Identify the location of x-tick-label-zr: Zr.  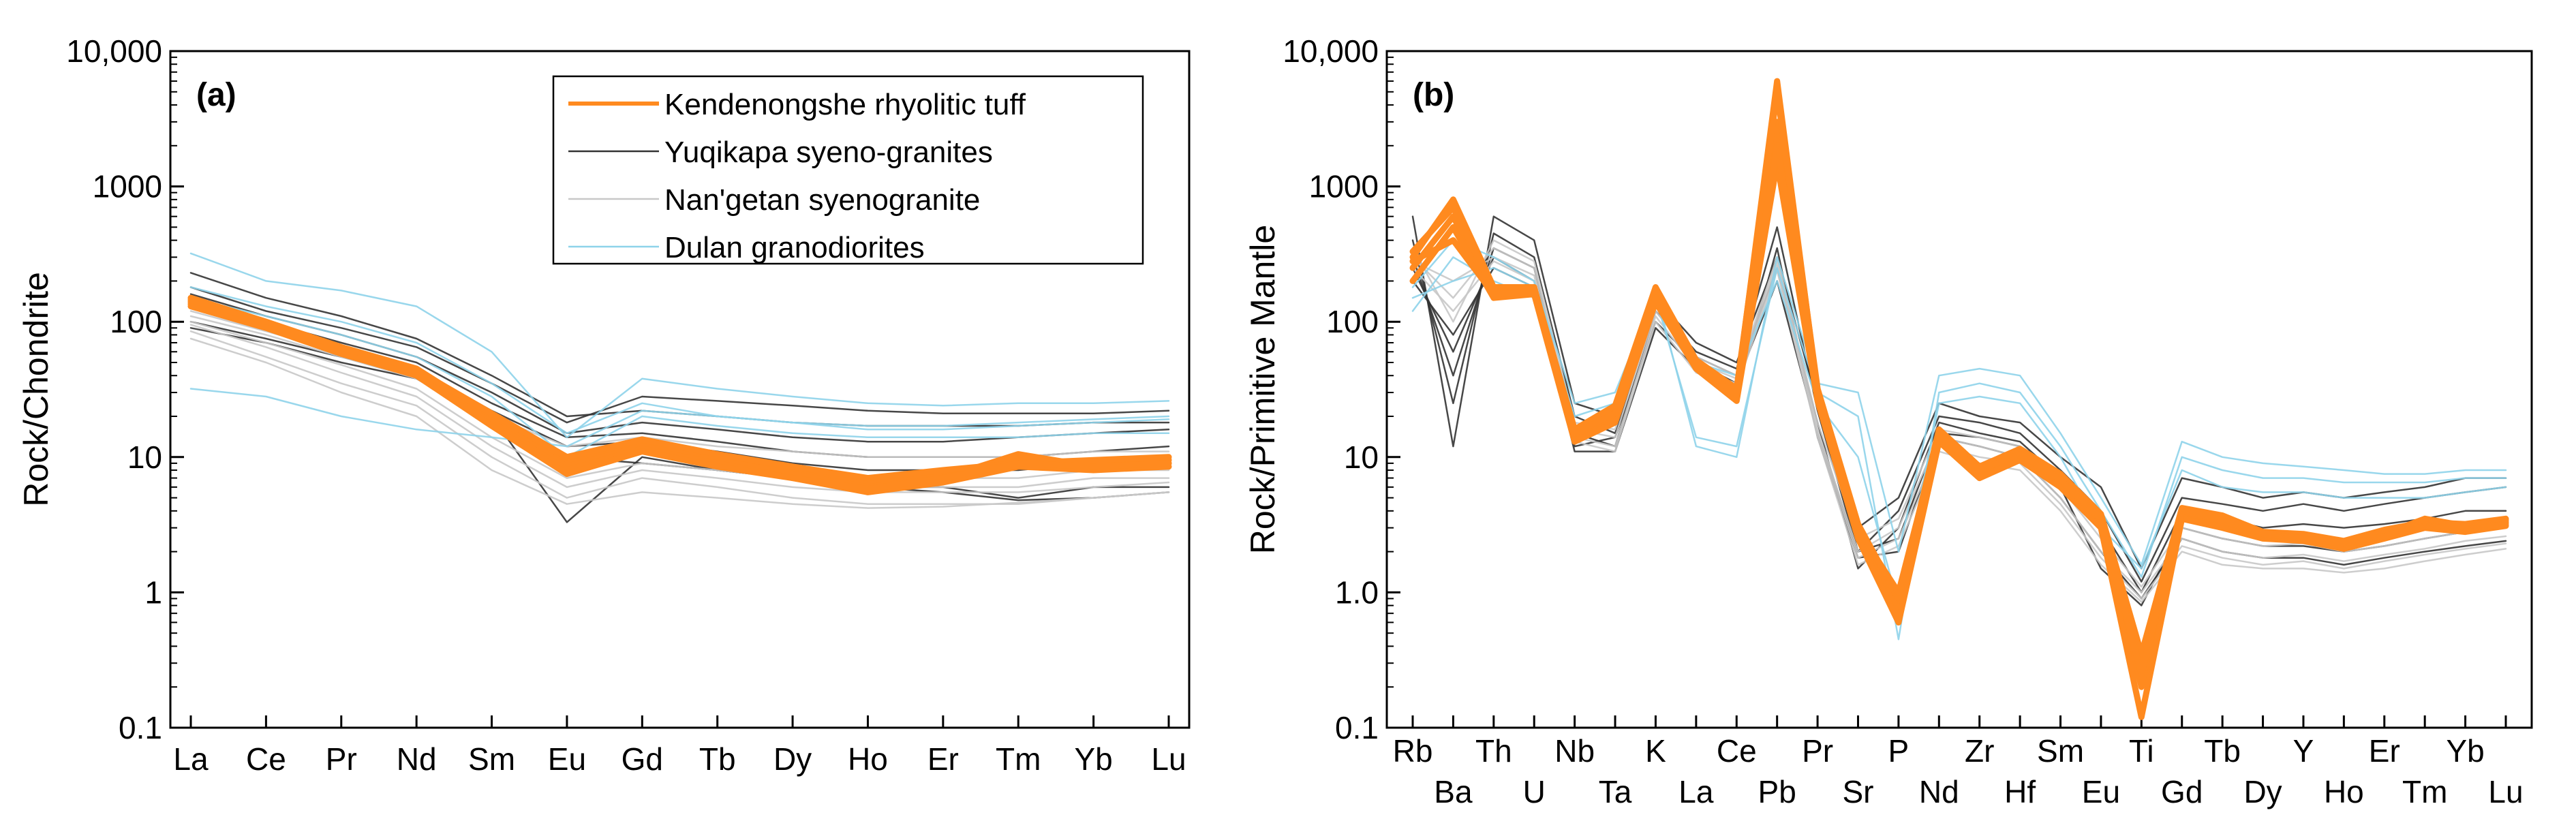
(1980, 751).